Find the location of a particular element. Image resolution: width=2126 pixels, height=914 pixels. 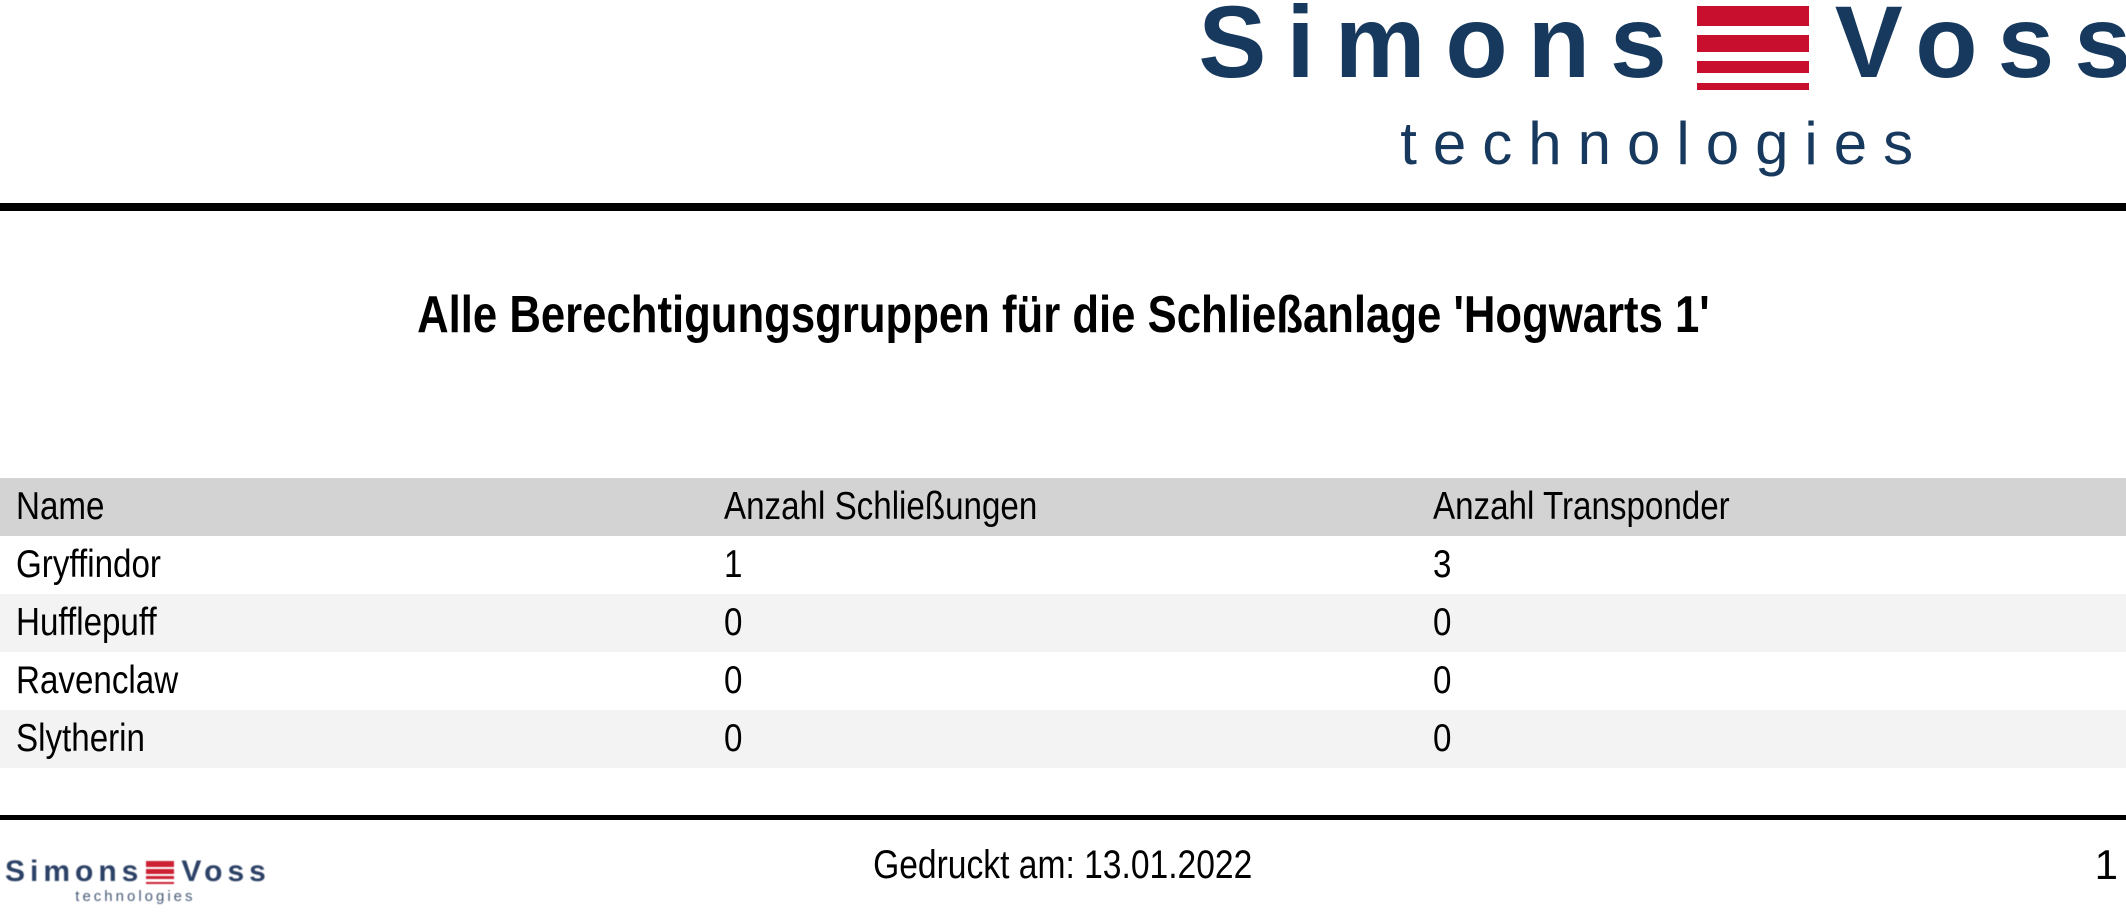

logo-wordmark: Simons Voss is located at coordinates (1662, 49).